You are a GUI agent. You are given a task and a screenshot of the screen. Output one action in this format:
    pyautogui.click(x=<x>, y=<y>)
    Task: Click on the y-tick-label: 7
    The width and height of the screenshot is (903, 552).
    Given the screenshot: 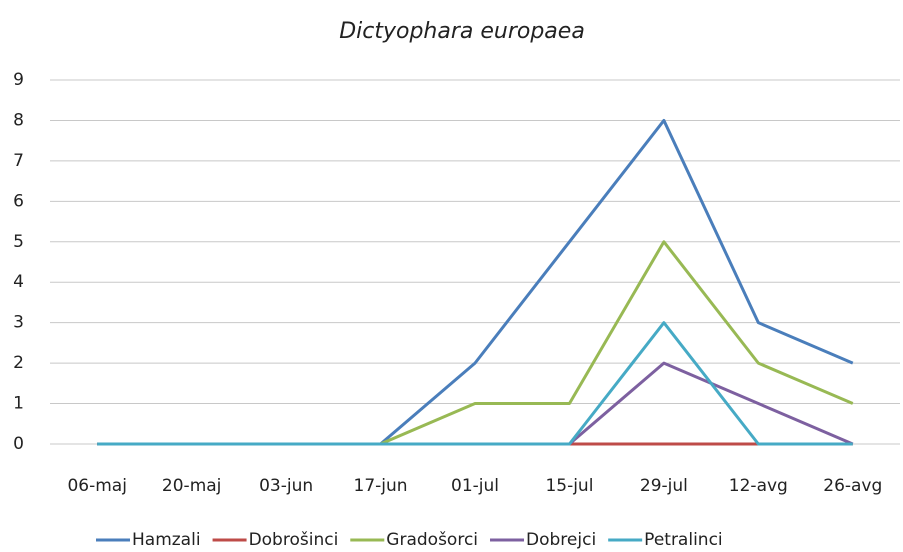 What is the action you would take?
    pyautogui.click(x=18, y=161)
    